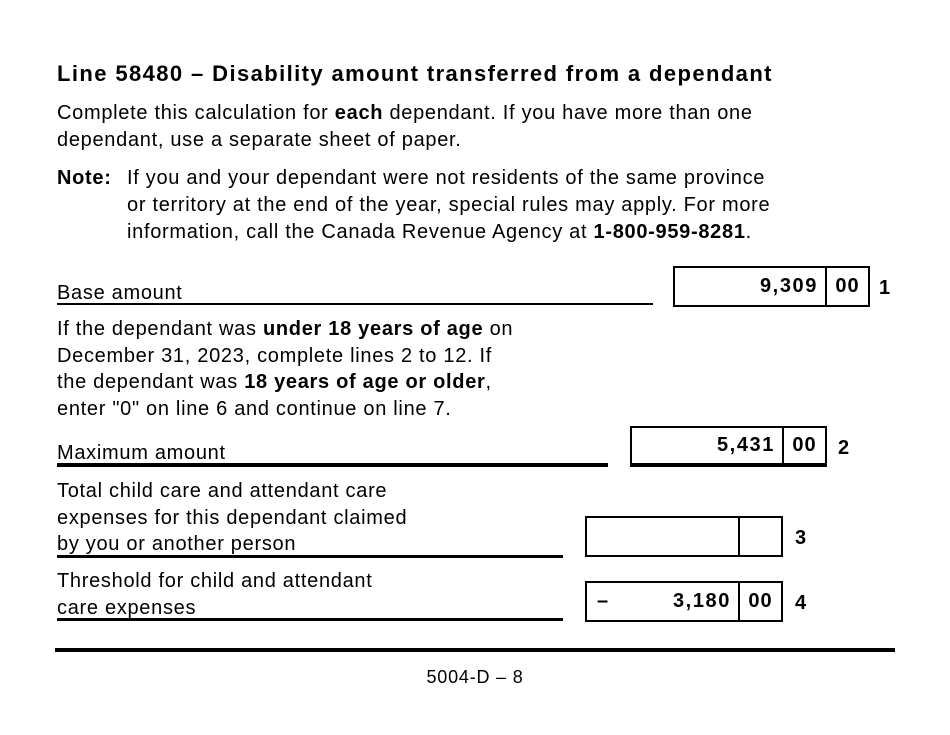 The height and width of the screenshot is (735, 950). I want to click on childcare-label-line-2: expenses for this dependant claimed, so click(232, 517).